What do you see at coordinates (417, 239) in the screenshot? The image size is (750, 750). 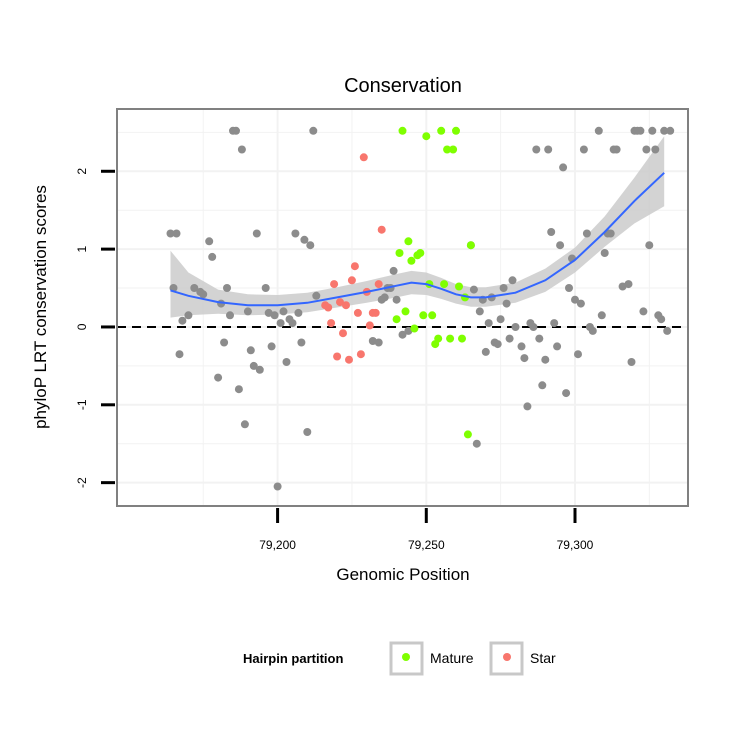 I see `smooth-line-layer` at bounding box center [417, 239].